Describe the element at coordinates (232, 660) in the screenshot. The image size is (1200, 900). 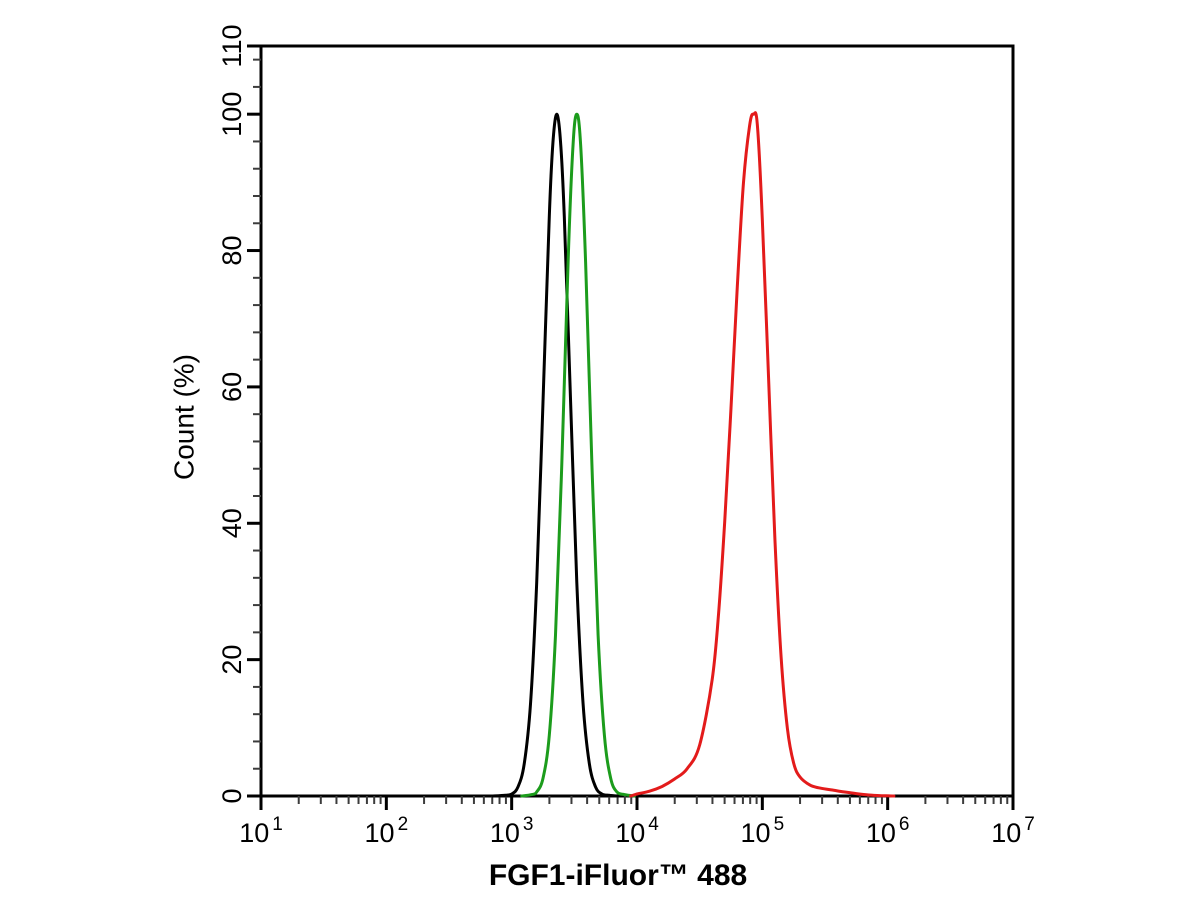
I see `y-tick-label: 20` at that location.